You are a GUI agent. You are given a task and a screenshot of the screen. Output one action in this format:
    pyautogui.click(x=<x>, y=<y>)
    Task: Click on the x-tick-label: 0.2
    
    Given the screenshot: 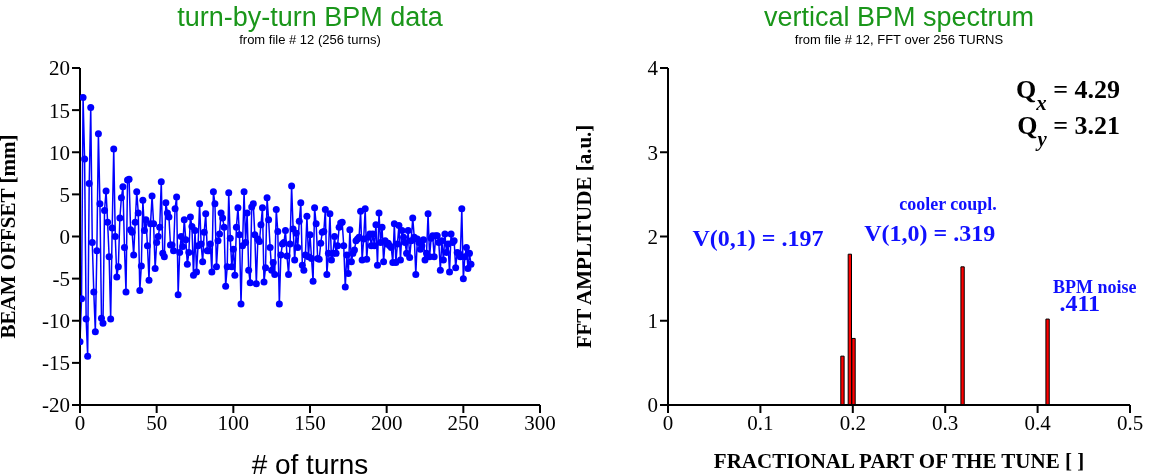 What is the action you would take?
    pyautogui.click(x=852, y=422)
    